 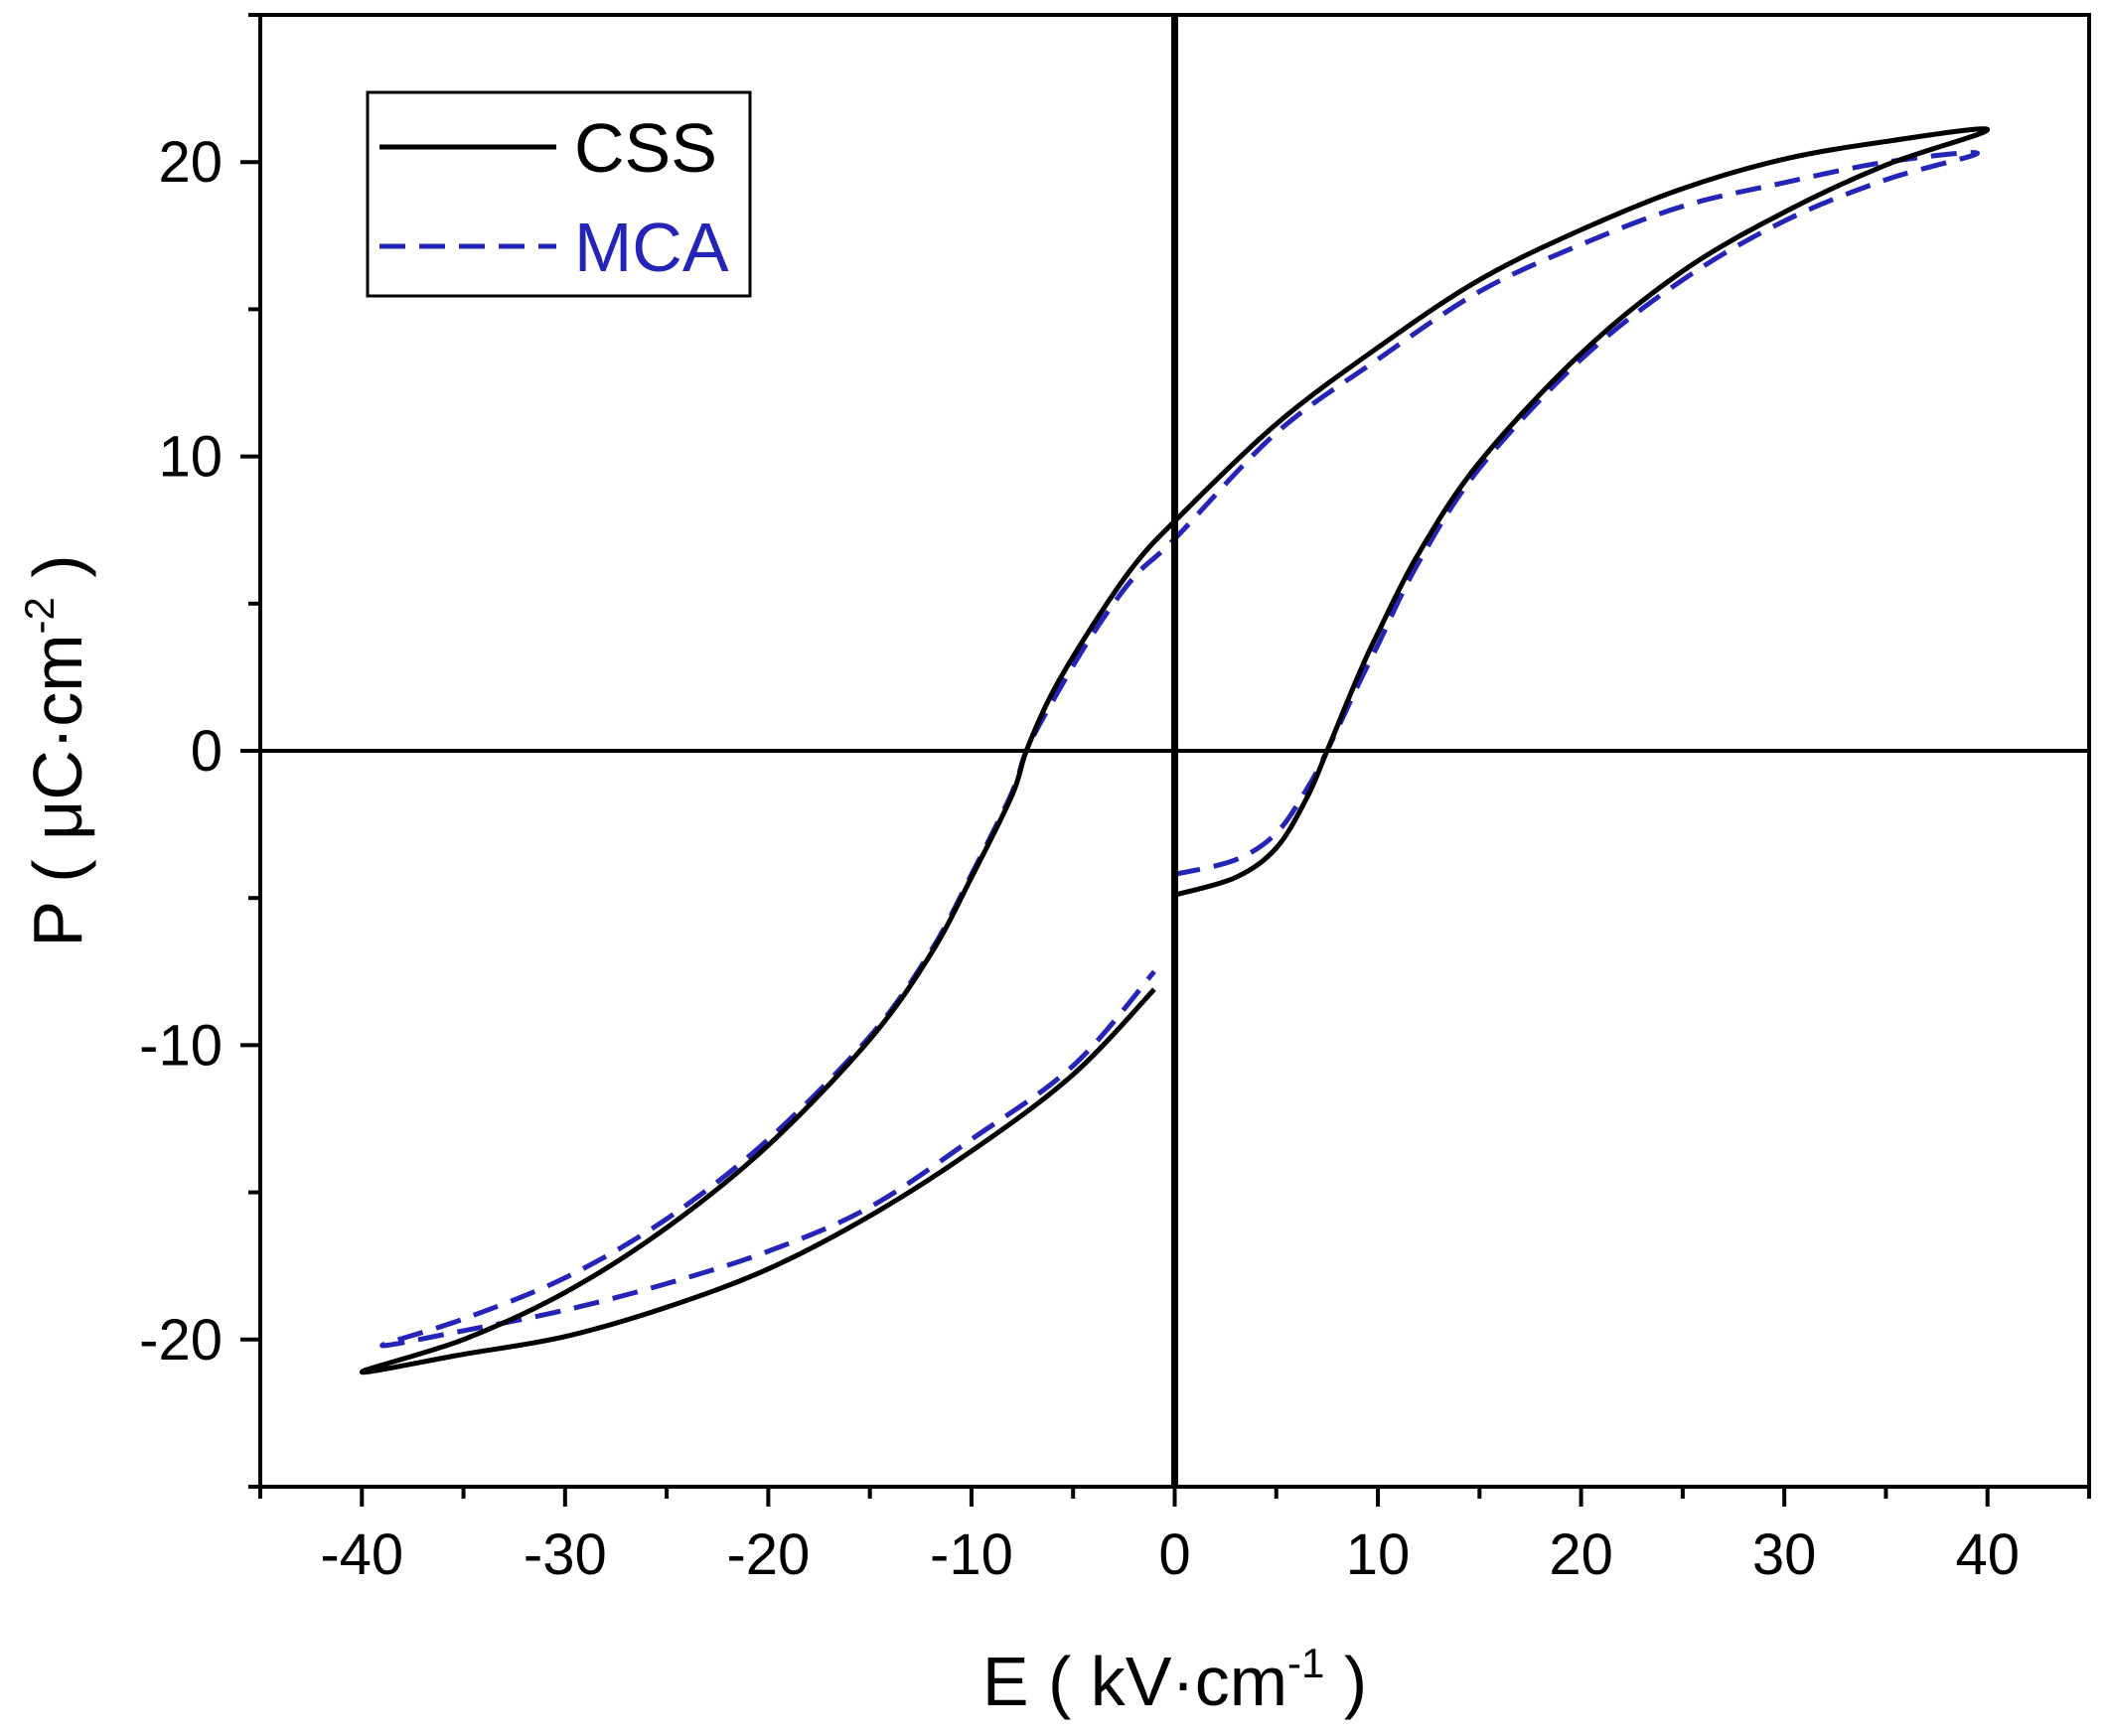 I want to click on x-tick-label: 30, so click(x=1784, y=1554).